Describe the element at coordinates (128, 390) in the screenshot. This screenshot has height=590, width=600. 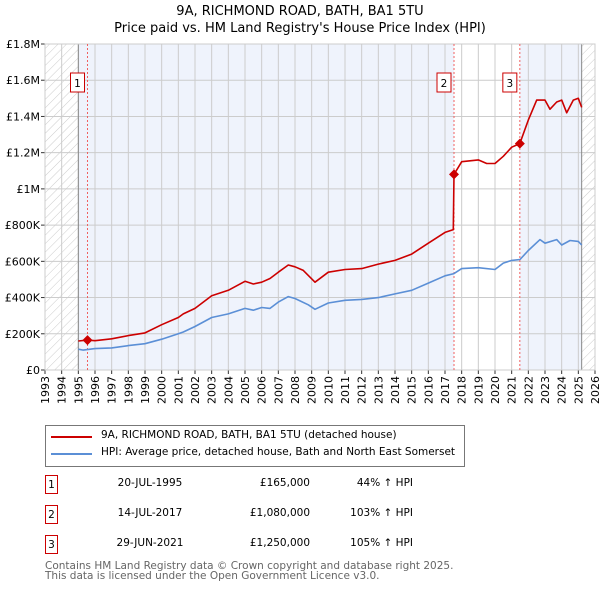
I see `x-tick-label: 1998` at that location.